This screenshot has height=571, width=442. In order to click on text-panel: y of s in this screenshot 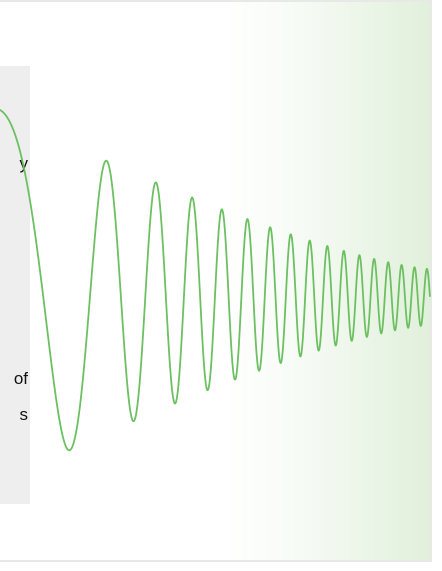, I will do `click(15, 285)`.